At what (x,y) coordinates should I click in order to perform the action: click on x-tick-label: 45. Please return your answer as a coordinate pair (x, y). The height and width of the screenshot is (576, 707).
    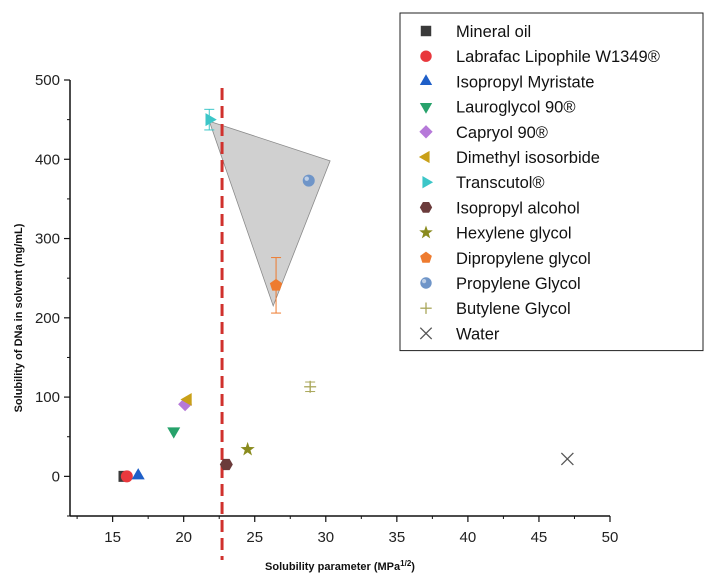
    Looking at the image, I should click on (539, 537).